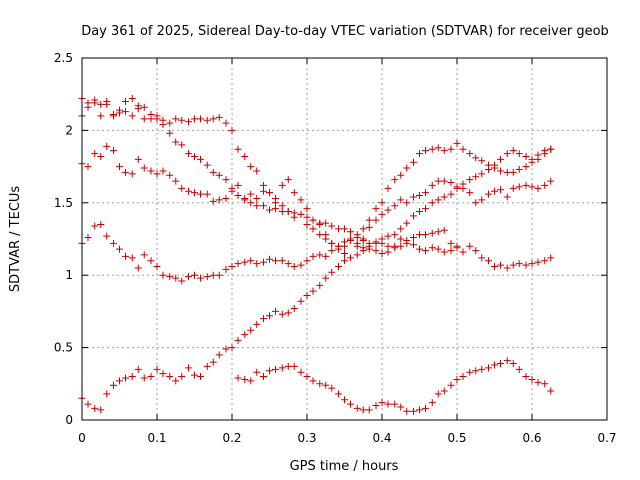  Describe the element at coordinates (63, 58) in the screenshot. I see `y-tick-label: 2.5` at that location.